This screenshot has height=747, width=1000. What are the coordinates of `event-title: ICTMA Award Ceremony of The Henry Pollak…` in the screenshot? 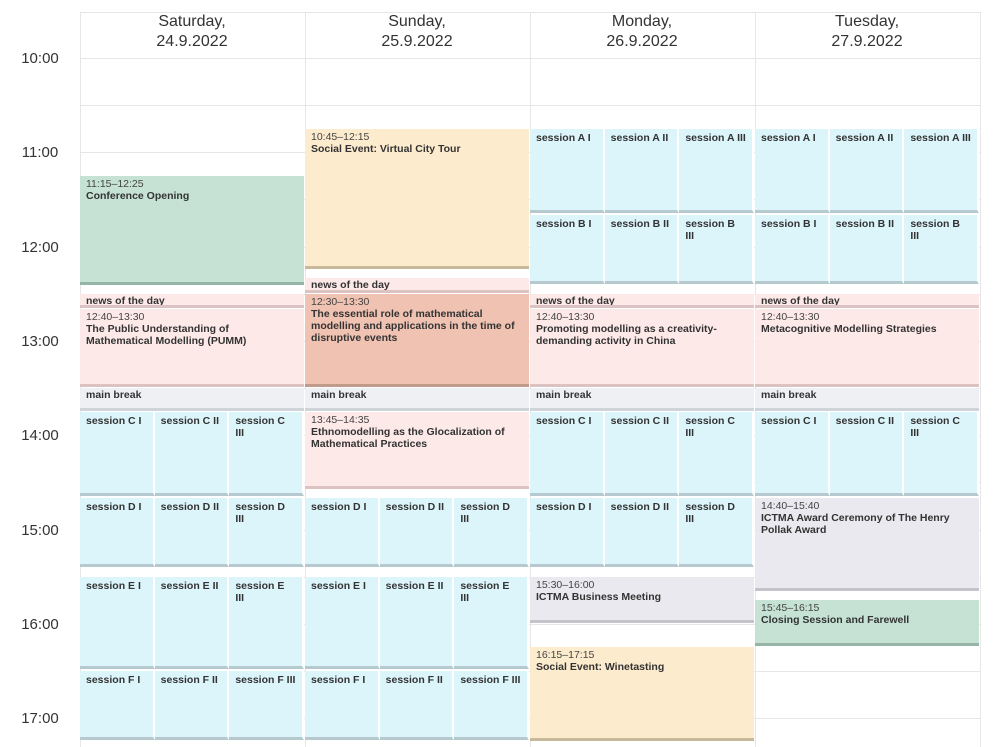 It's located at (855, 524).